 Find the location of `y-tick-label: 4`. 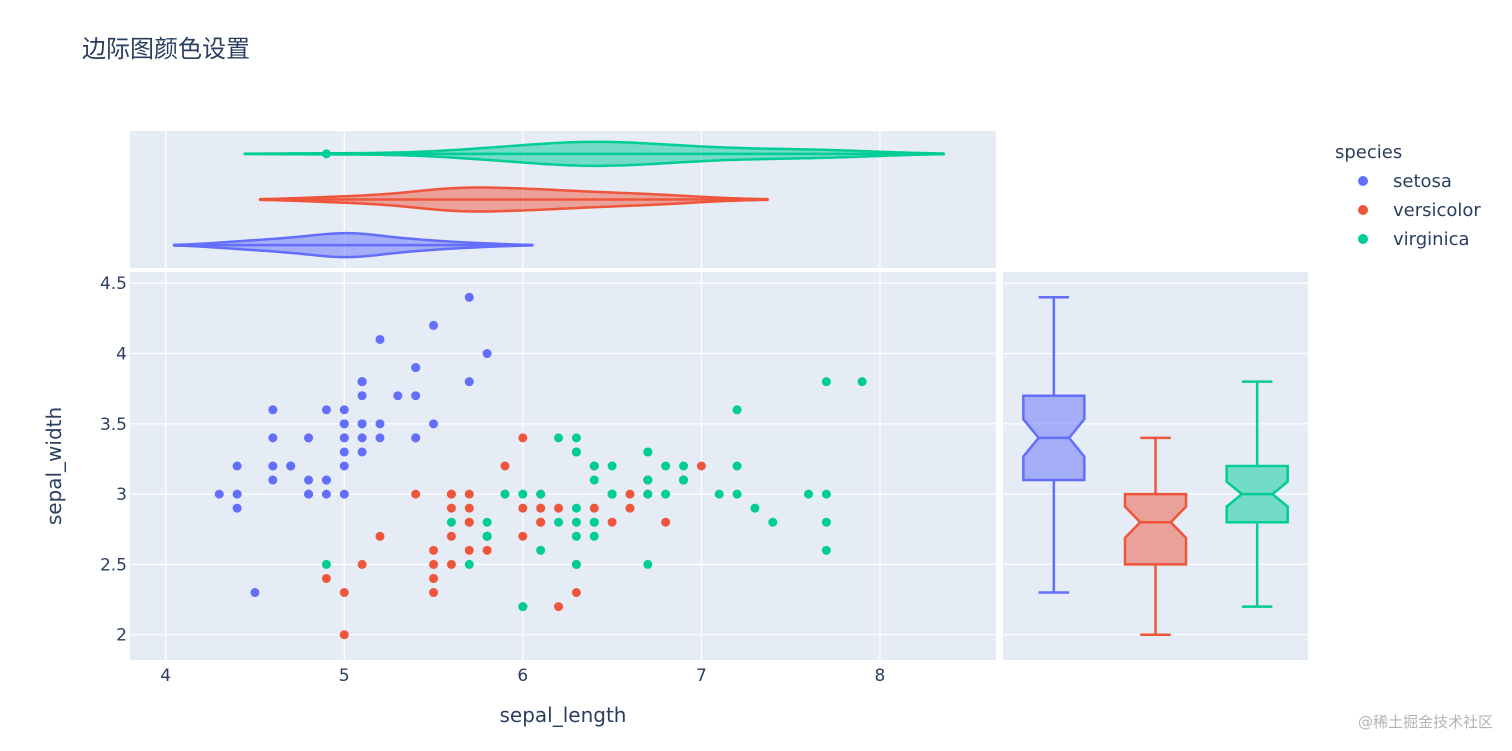

y-tick-label: 4 is located at coordinates (121, 355).